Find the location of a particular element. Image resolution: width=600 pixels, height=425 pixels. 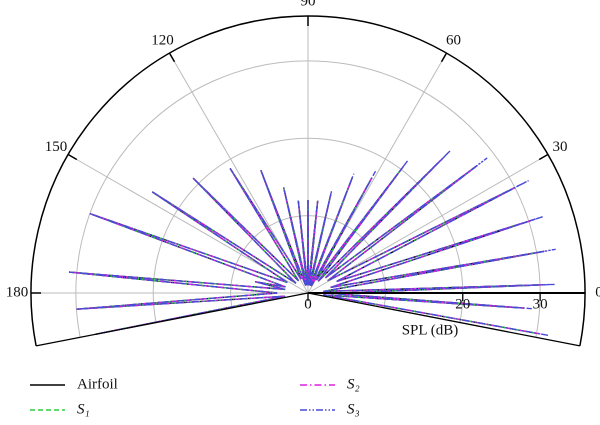

legend-label: Airfoil is located at coordinates (97, 384).